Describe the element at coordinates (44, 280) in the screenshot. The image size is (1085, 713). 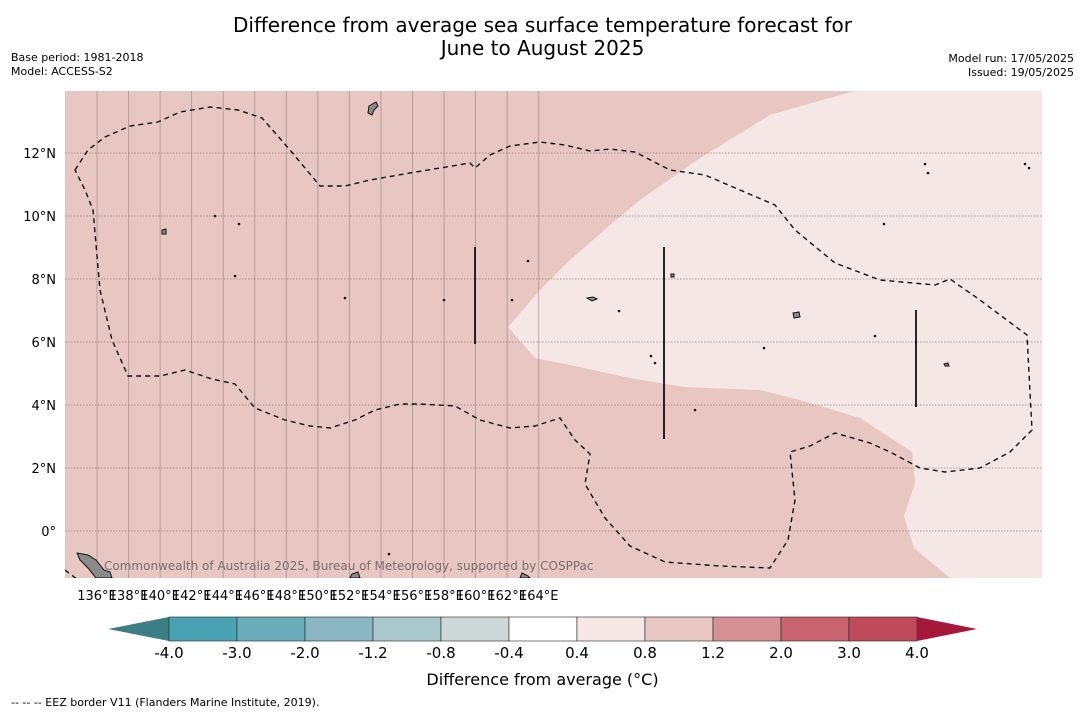
I see `lat-tick-label: 8°N` at that location.